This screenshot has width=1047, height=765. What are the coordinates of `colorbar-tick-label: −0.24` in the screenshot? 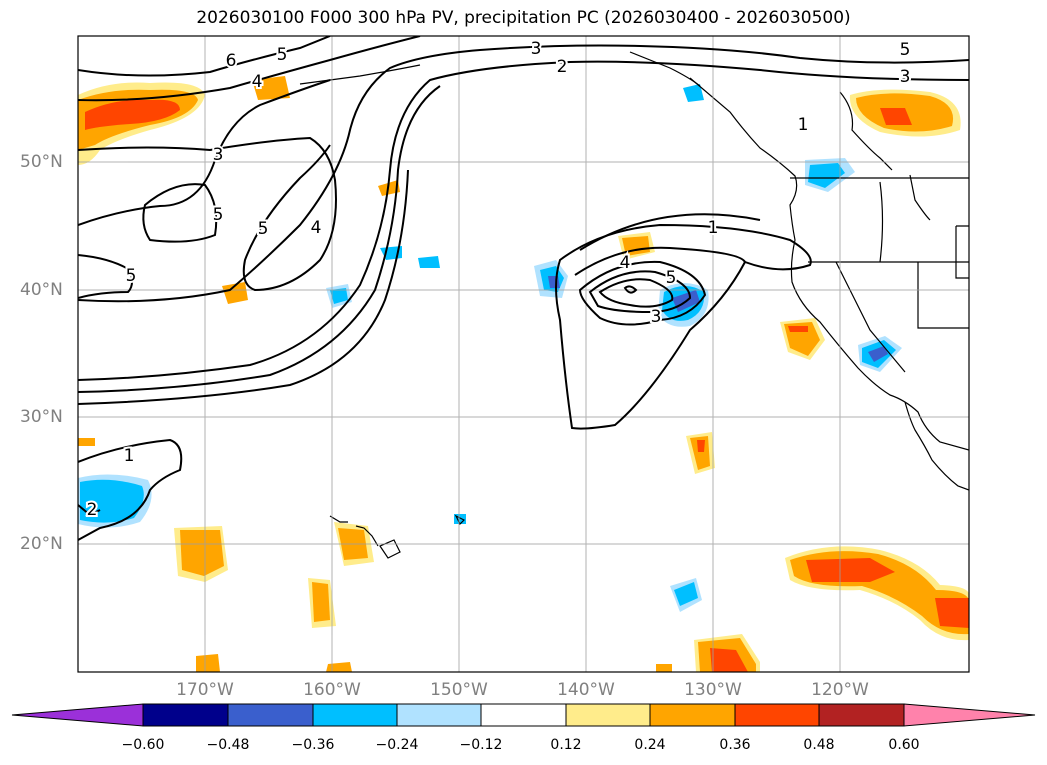 It's located at (397, 745).